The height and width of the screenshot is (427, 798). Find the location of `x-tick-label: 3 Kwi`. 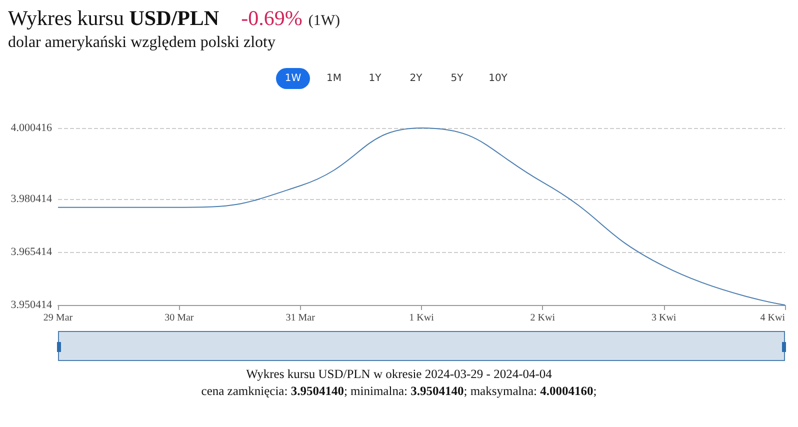

x-tick-label: 3 Kwi is located at coordinates (663, 318).